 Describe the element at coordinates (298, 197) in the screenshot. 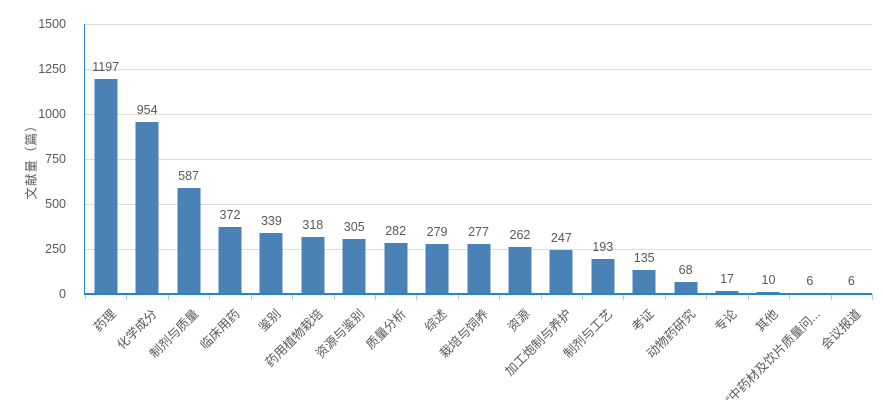

I see `bar-group: 318 药用植物栽培` at that location.